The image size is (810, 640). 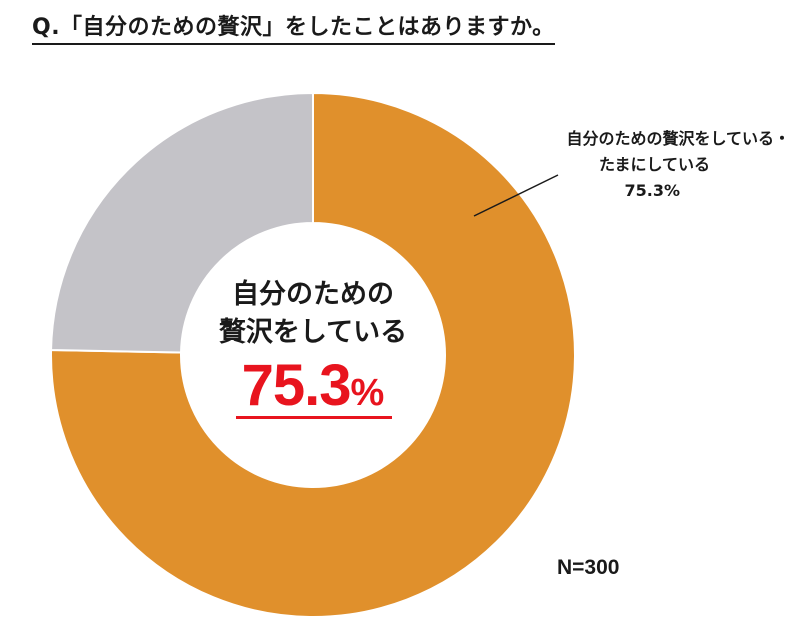 What do you see at coordinates (654, 164) in the screenshot?
I see `callout-line-2: たまにしている` at bounding box center [654, 164].